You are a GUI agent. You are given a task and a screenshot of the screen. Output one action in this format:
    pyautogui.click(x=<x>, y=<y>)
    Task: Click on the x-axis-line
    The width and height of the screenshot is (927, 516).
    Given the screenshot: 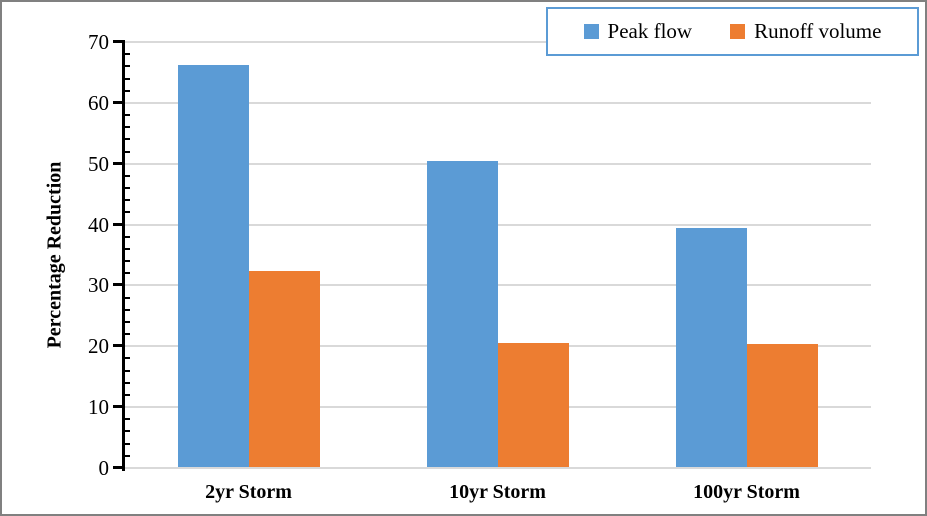 What is the action you would take?
    pyautogui.click(x=497, y=468)
    